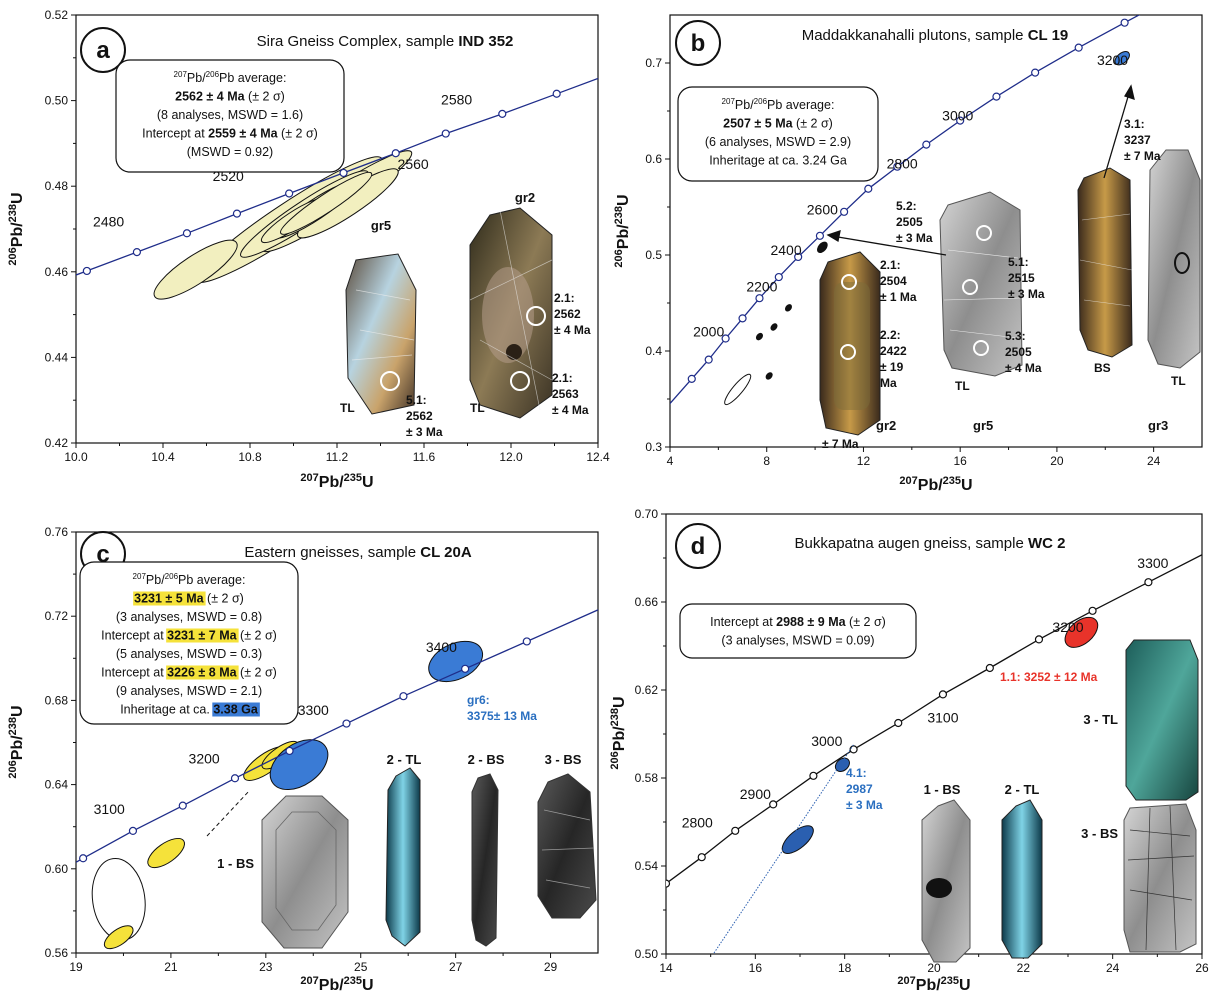 Image resolution: width=1215 pixels, height=999 pixels. Describe the element at coordinates (511, 457) in the screenshot. I see `x-tick-label: 12.0` at that location.